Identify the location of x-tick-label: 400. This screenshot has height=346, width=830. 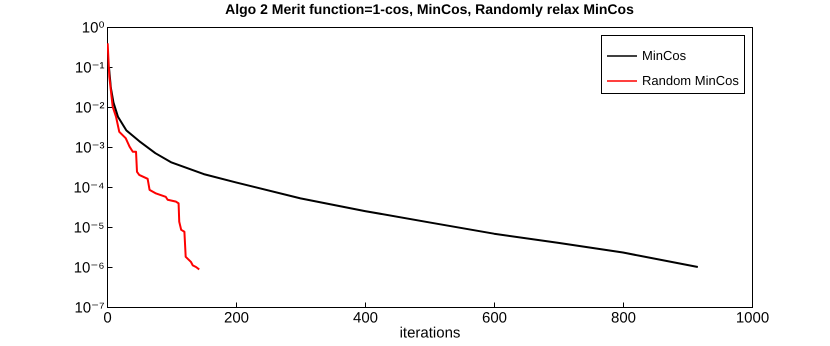
(365, 318).